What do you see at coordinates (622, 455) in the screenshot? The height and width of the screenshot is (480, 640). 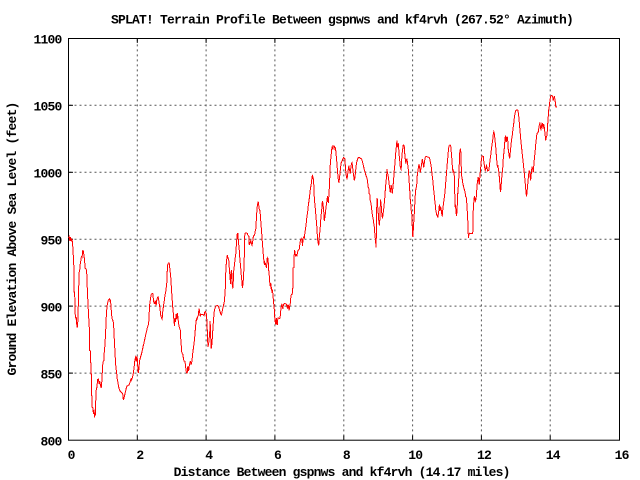 I see `svg-text: 16` at bounding box center [622, 455].